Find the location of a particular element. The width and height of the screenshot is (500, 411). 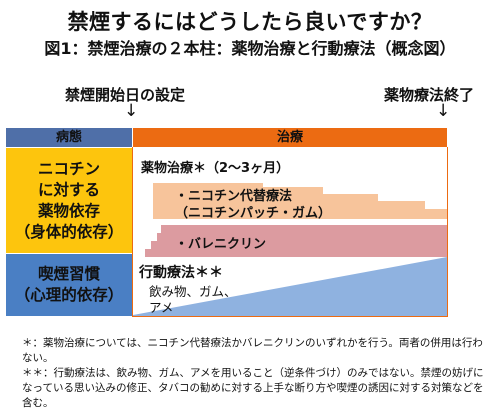

condition-line: （身体的依存） is located at coordinates (69, 231).